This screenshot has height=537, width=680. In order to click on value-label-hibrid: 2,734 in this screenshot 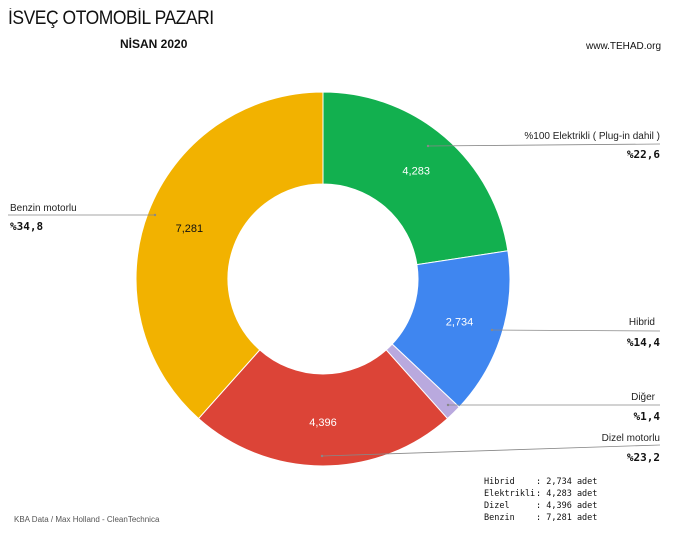, I will do `click(460, 322)`.